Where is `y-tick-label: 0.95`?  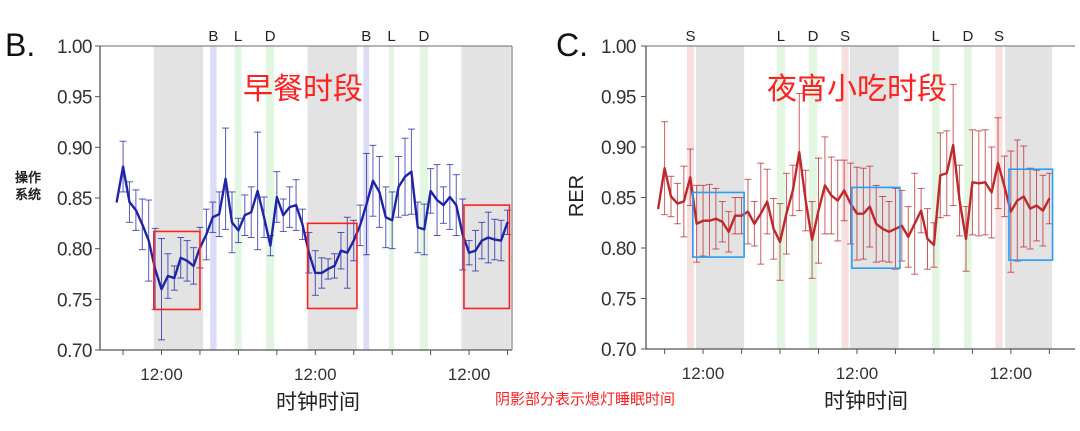
y-tick-label: 0.95 is located at coordinates (74, 98).